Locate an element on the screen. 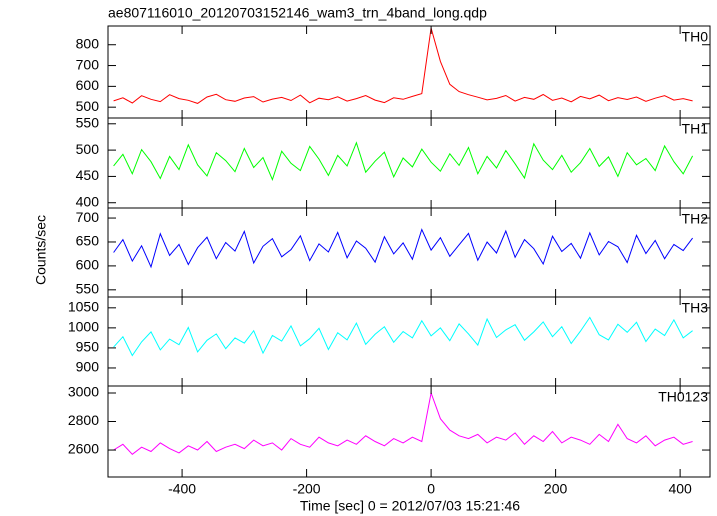  y-tick-label: 800 is located at coordinates (88, 43).